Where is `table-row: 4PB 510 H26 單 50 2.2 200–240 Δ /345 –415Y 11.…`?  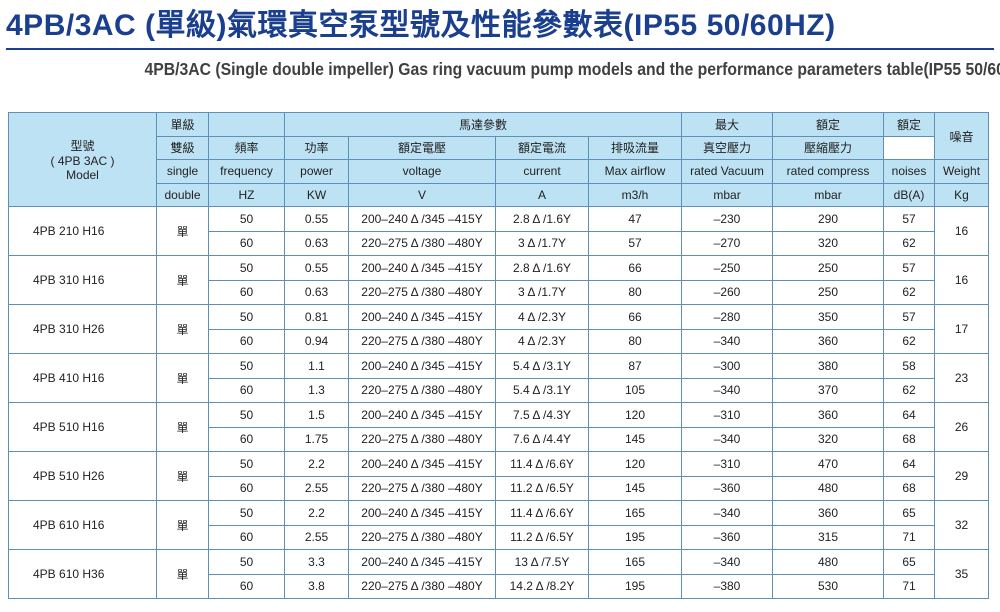 table-row: 4PB 510 H26 單 50 2.2 200–240 Δ /345 –415Y 11.… is located at coordinates (499, 476).